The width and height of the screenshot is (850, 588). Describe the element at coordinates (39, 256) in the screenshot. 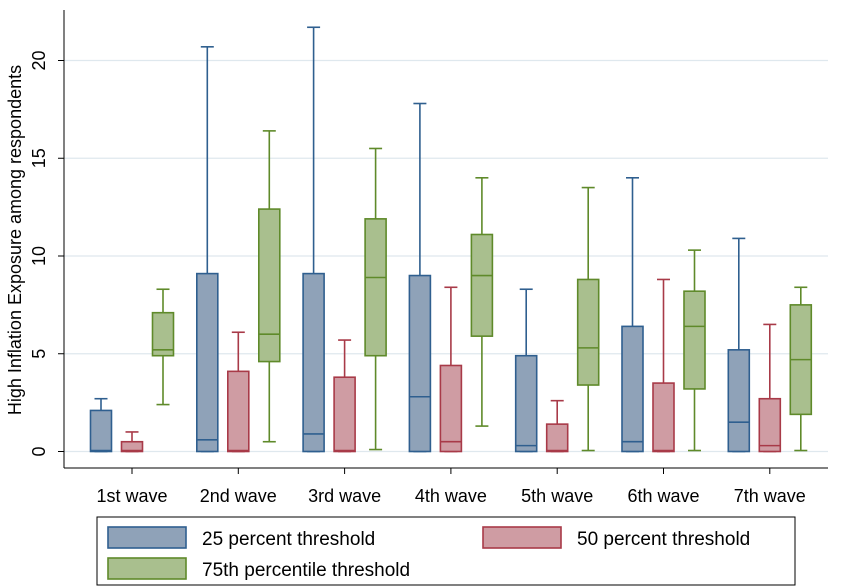

I see `y-tick-label: 10` at that location.